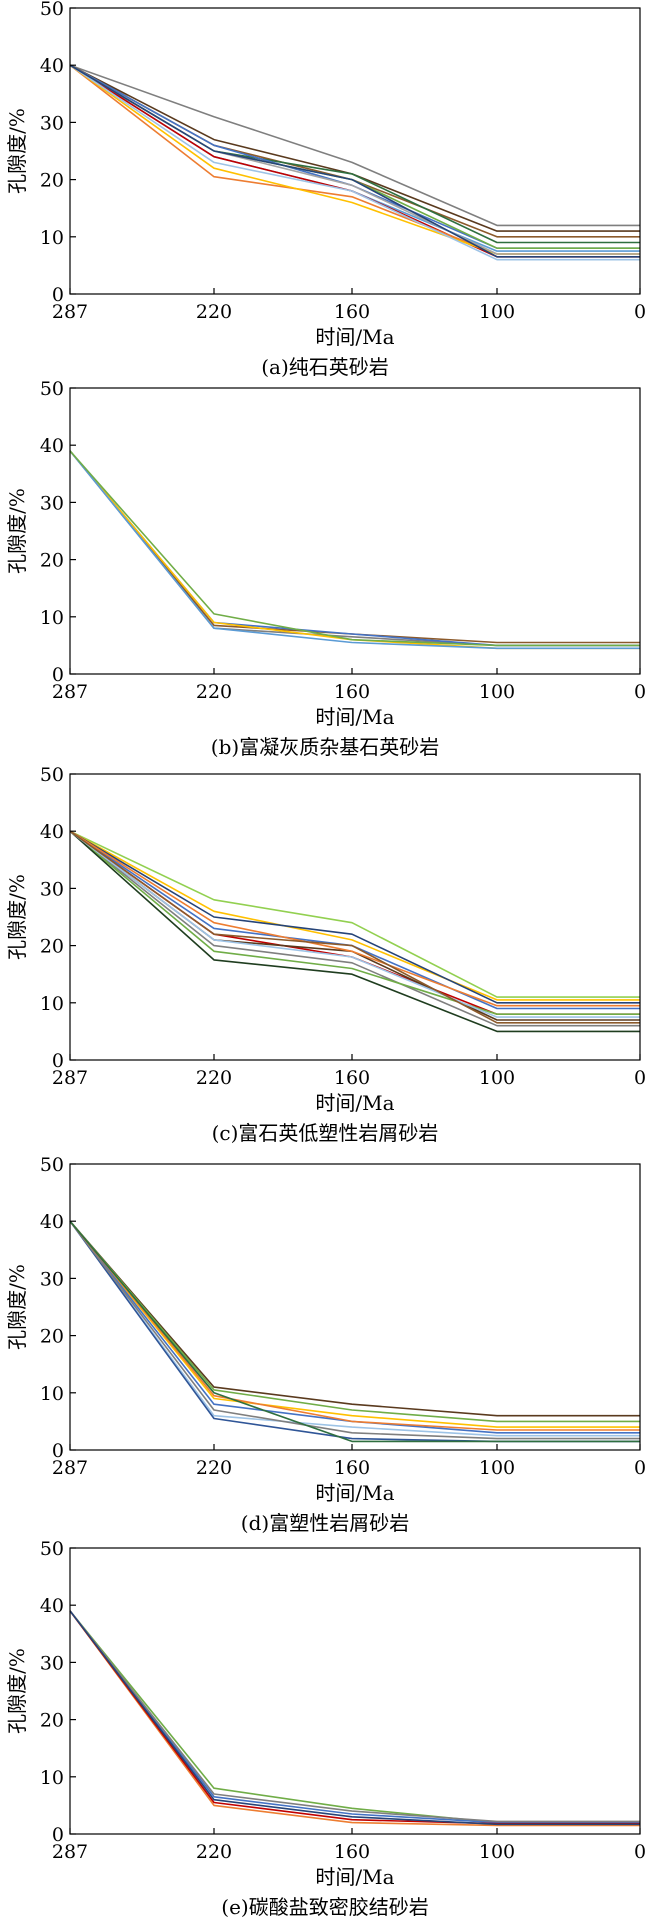 This screenshot has height=1924, width=650. What do you see at coordinates (324, 1907) in the screenshot?
I see `panel-caption: (e)碳酸盐致密胶结砂岩` at bounding box center [324, 1907].